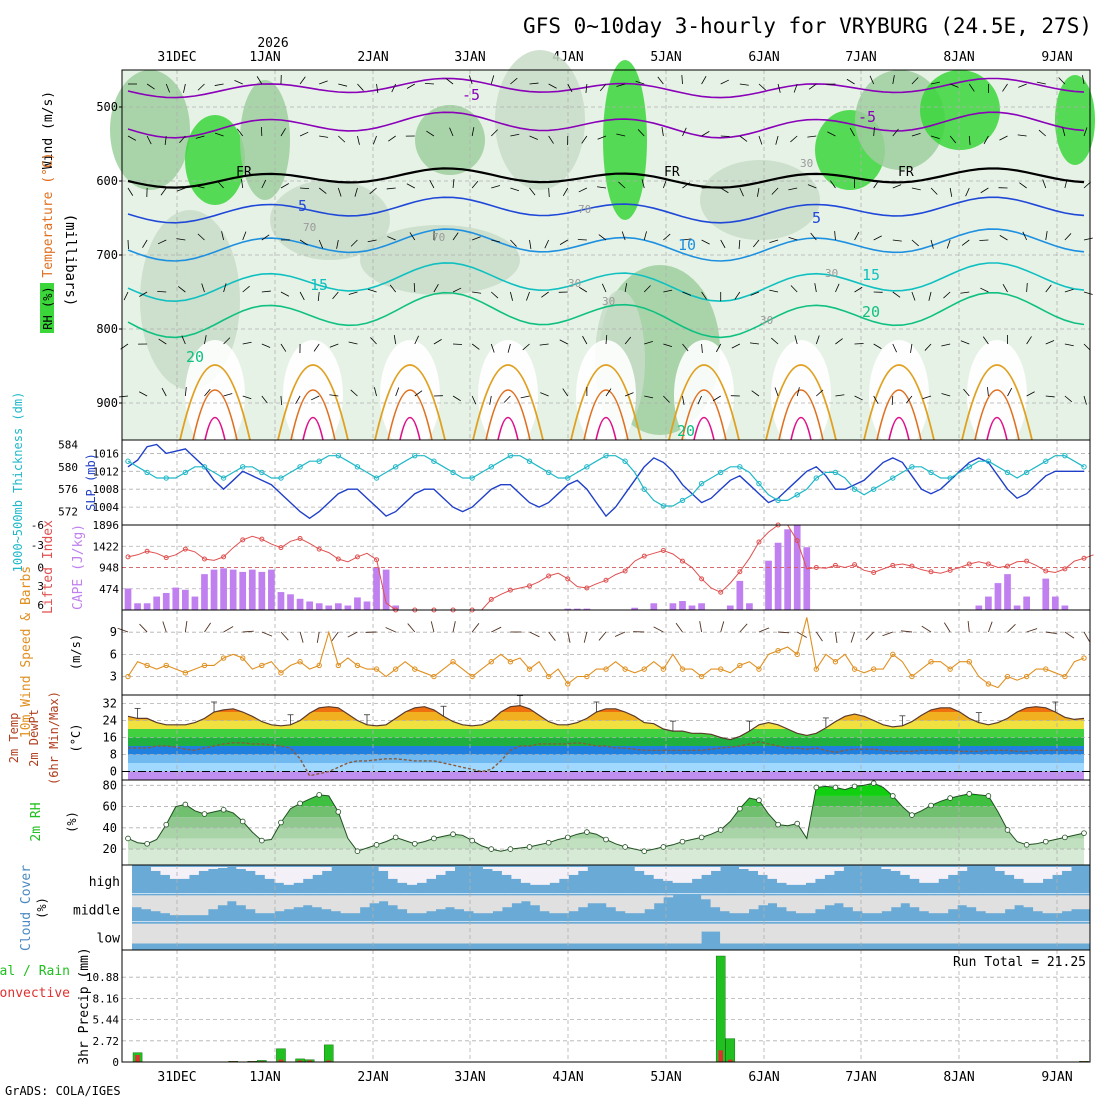 Image resolution: width=1100 pixels, height=1100 pixels. I want to click on temp-contour-minus5, so click(606, 125).